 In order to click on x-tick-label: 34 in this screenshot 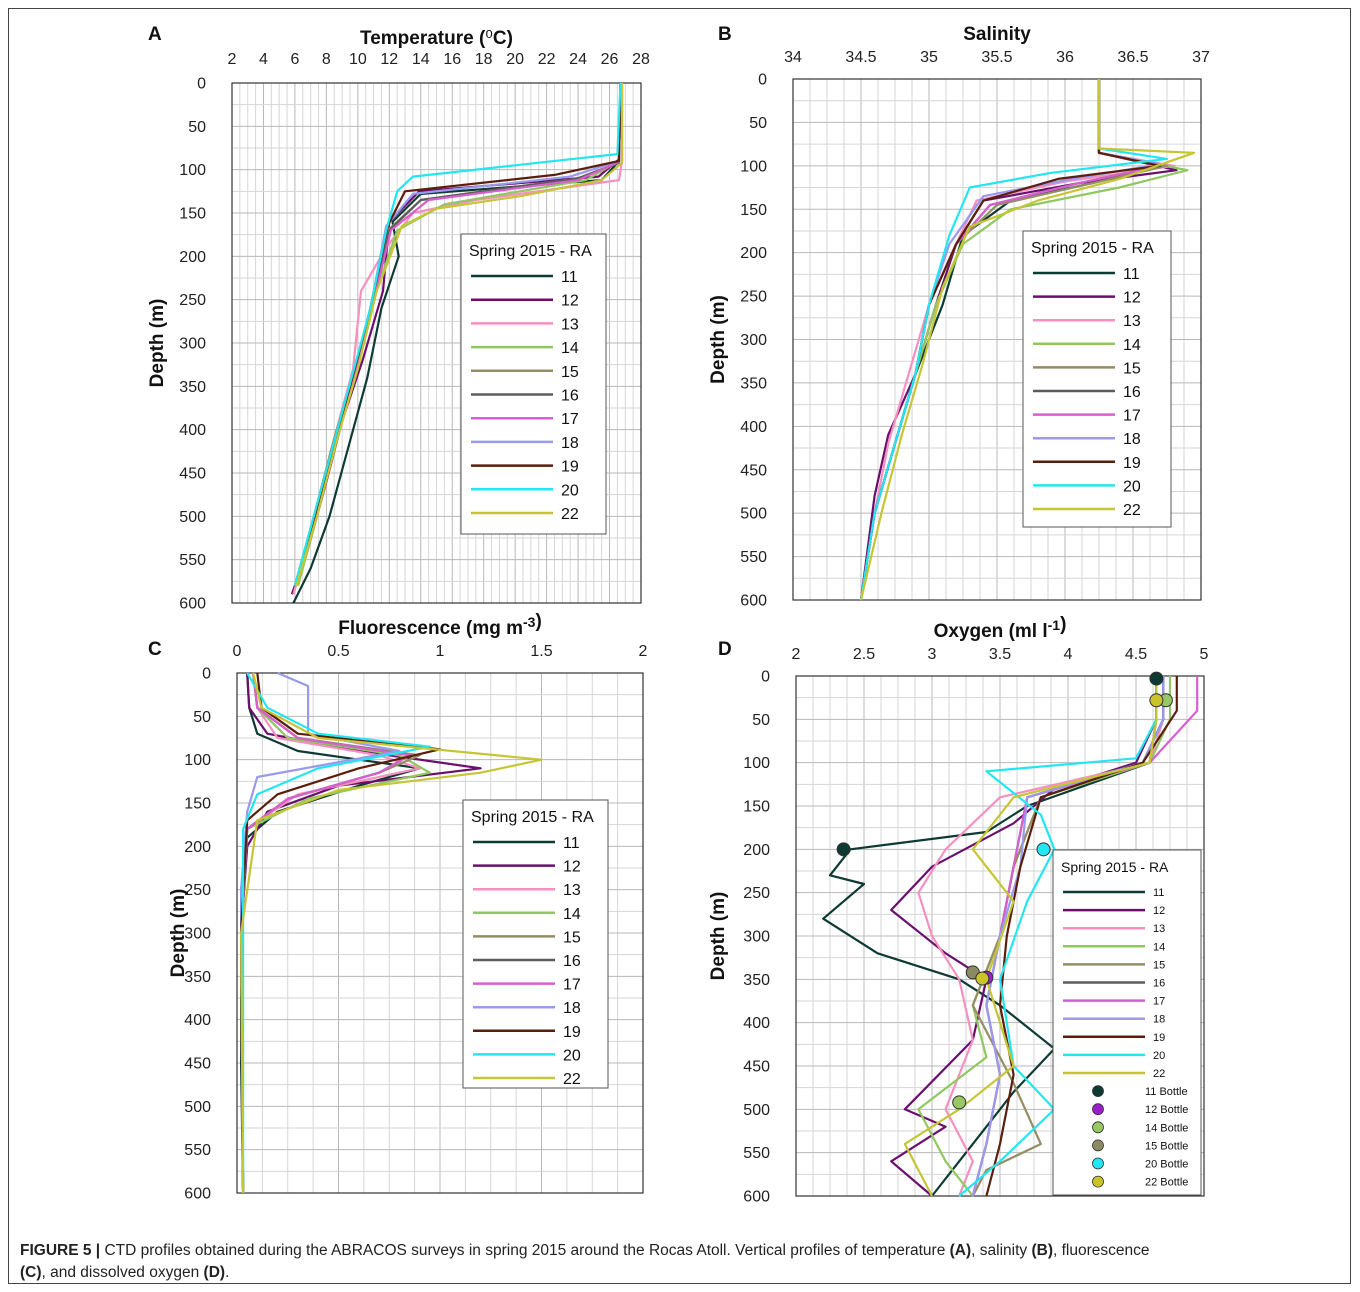, I will do `click(793, 57)`.